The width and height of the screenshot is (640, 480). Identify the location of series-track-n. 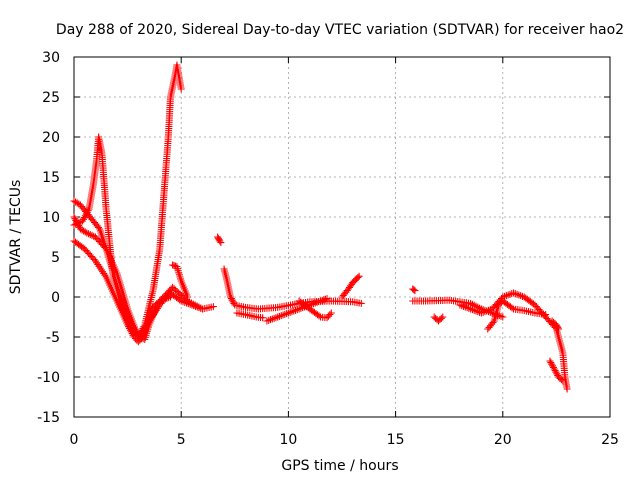
(438, 319).